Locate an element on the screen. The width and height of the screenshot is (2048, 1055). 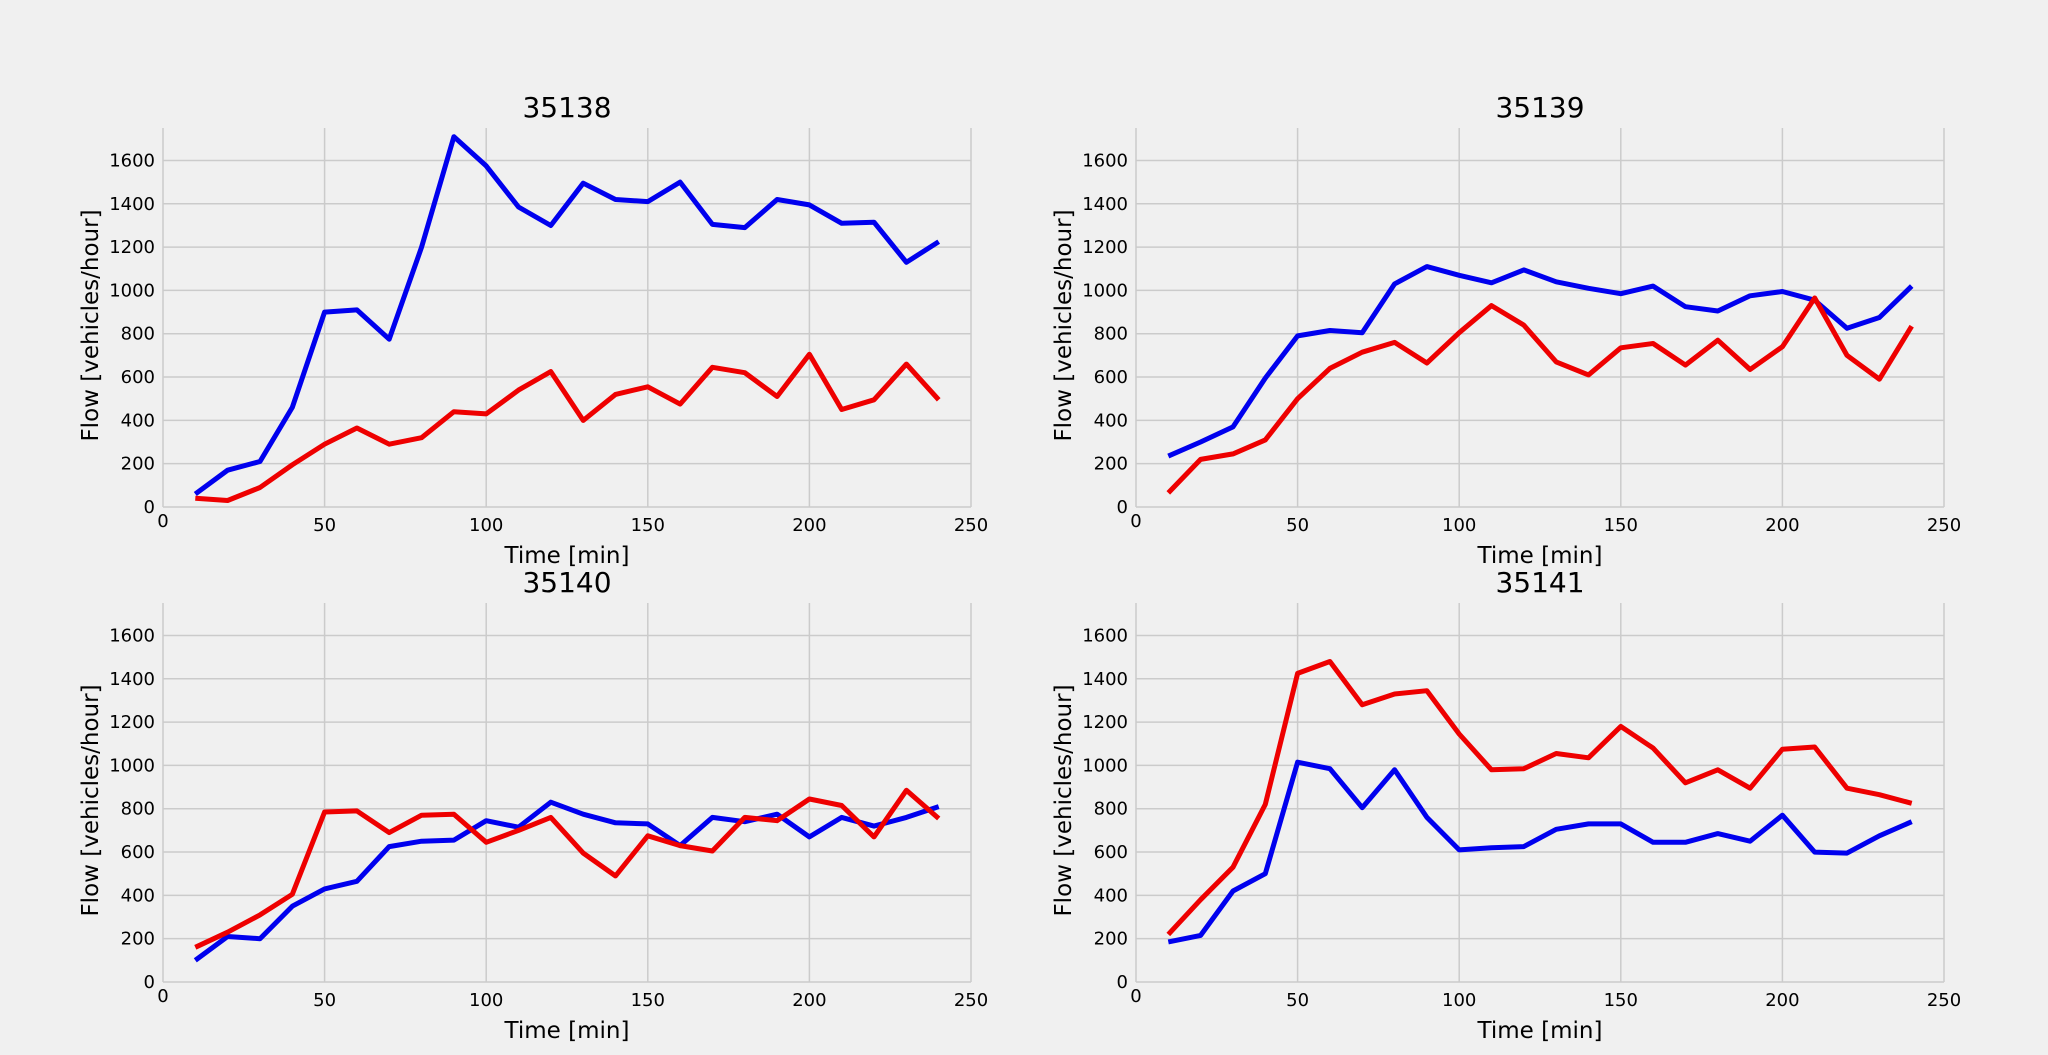
chart-3-series-1-line is located at coordinates (566, 881).